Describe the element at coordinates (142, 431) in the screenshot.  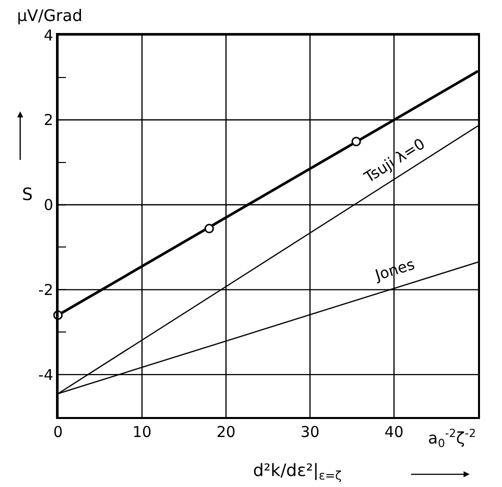
I see `x-tick-label: 10` at that location.